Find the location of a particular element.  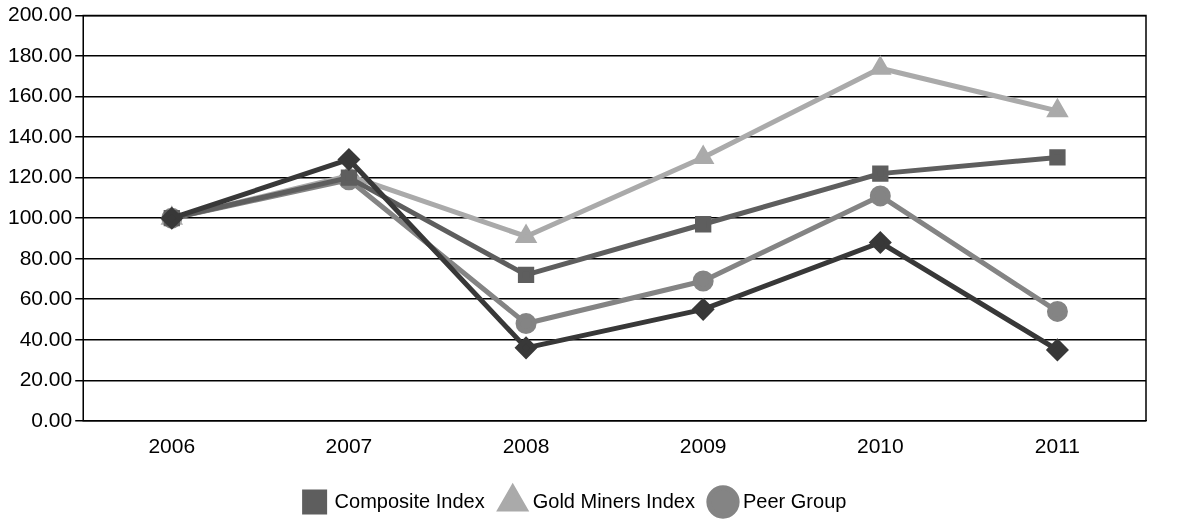

y-tick-label: 80.00 is located at coordinates (46, 257).